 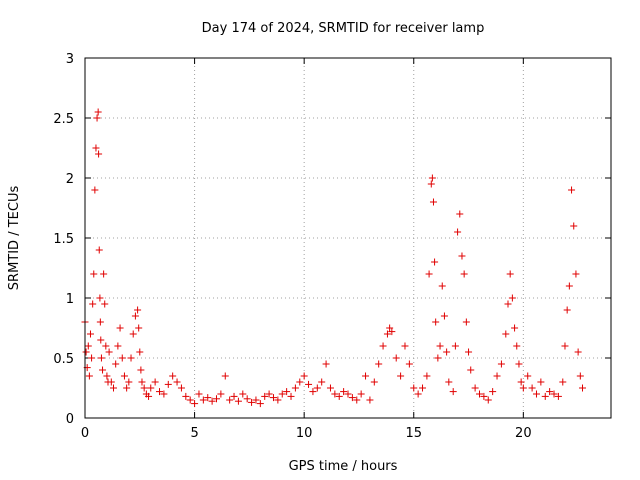 What do you see at coordinates (523, 433) in the screenshot?
I see `x-tick-label: 20` at bounding box center [523, 433].